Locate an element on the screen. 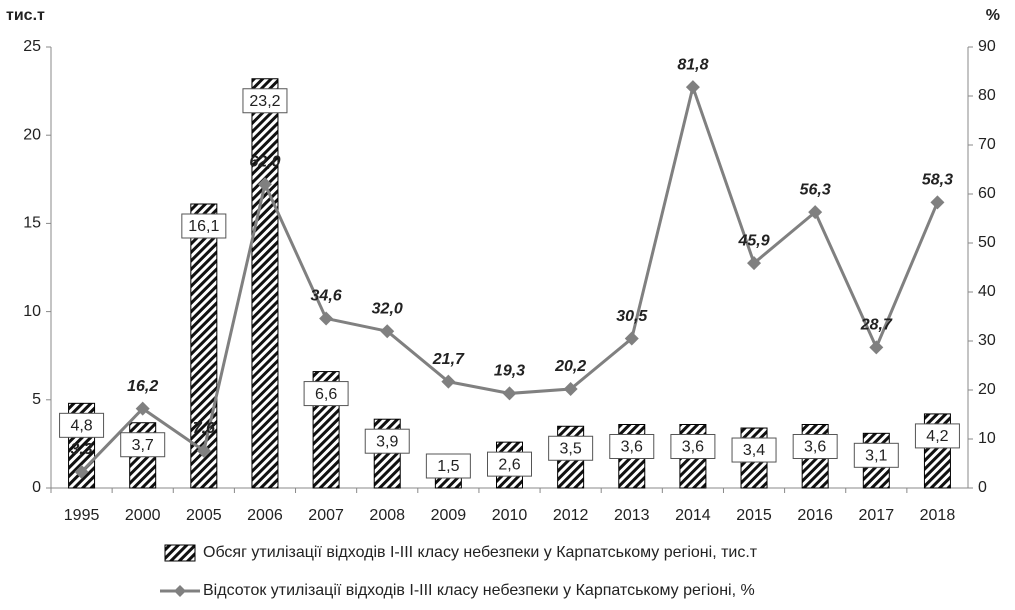 Image resolution: width=1015 pixels, height=610 pixels. x-tick-label: 2013 is located at coordinates (632, 515).